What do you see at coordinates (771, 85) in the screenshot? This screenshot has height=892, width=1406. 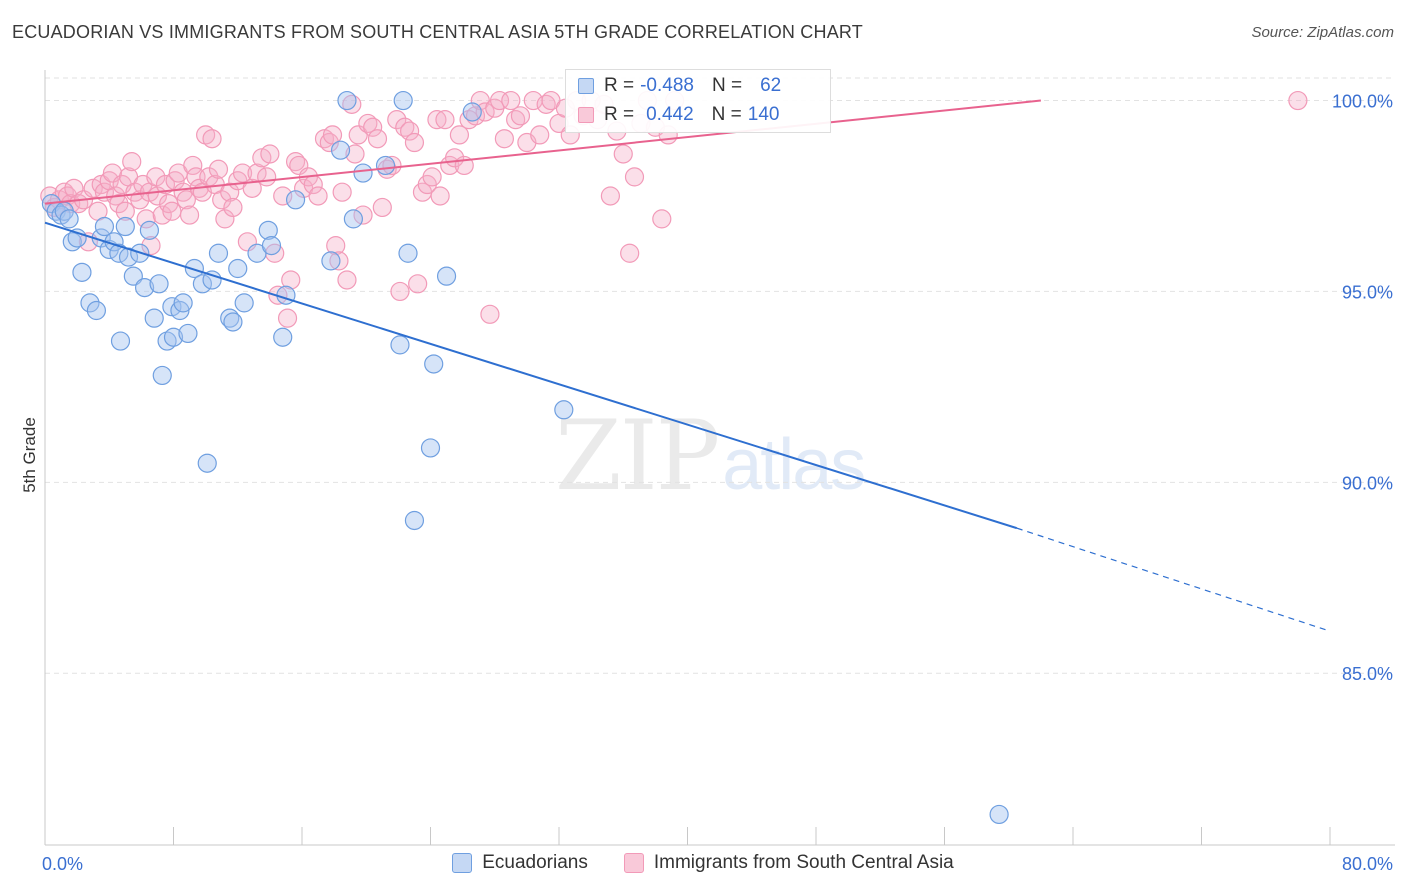 I see `legend-n-value: 62` at bounding box center [771, 85].